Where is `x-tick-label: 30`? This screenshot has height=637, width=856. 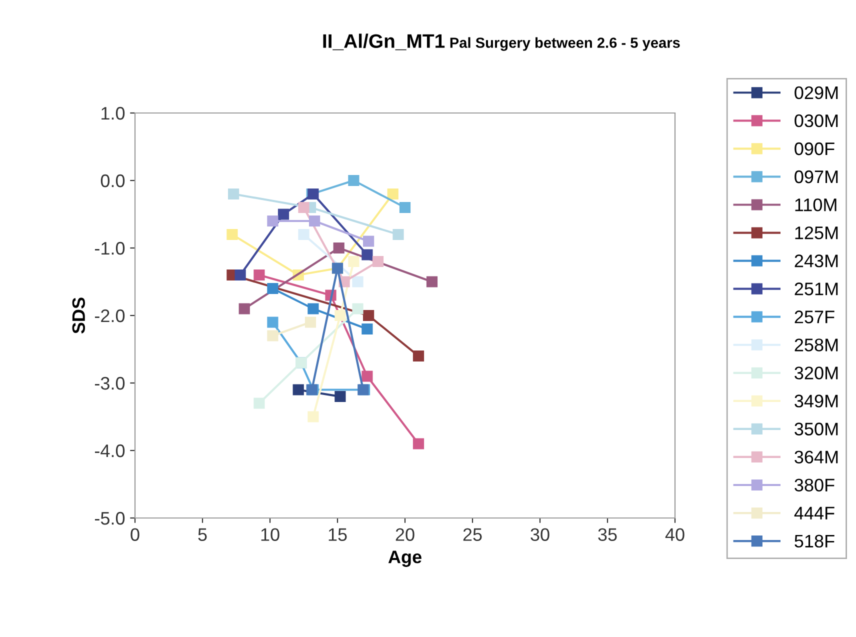
x-tick-label: 30 is located at coordinates (540, 534).